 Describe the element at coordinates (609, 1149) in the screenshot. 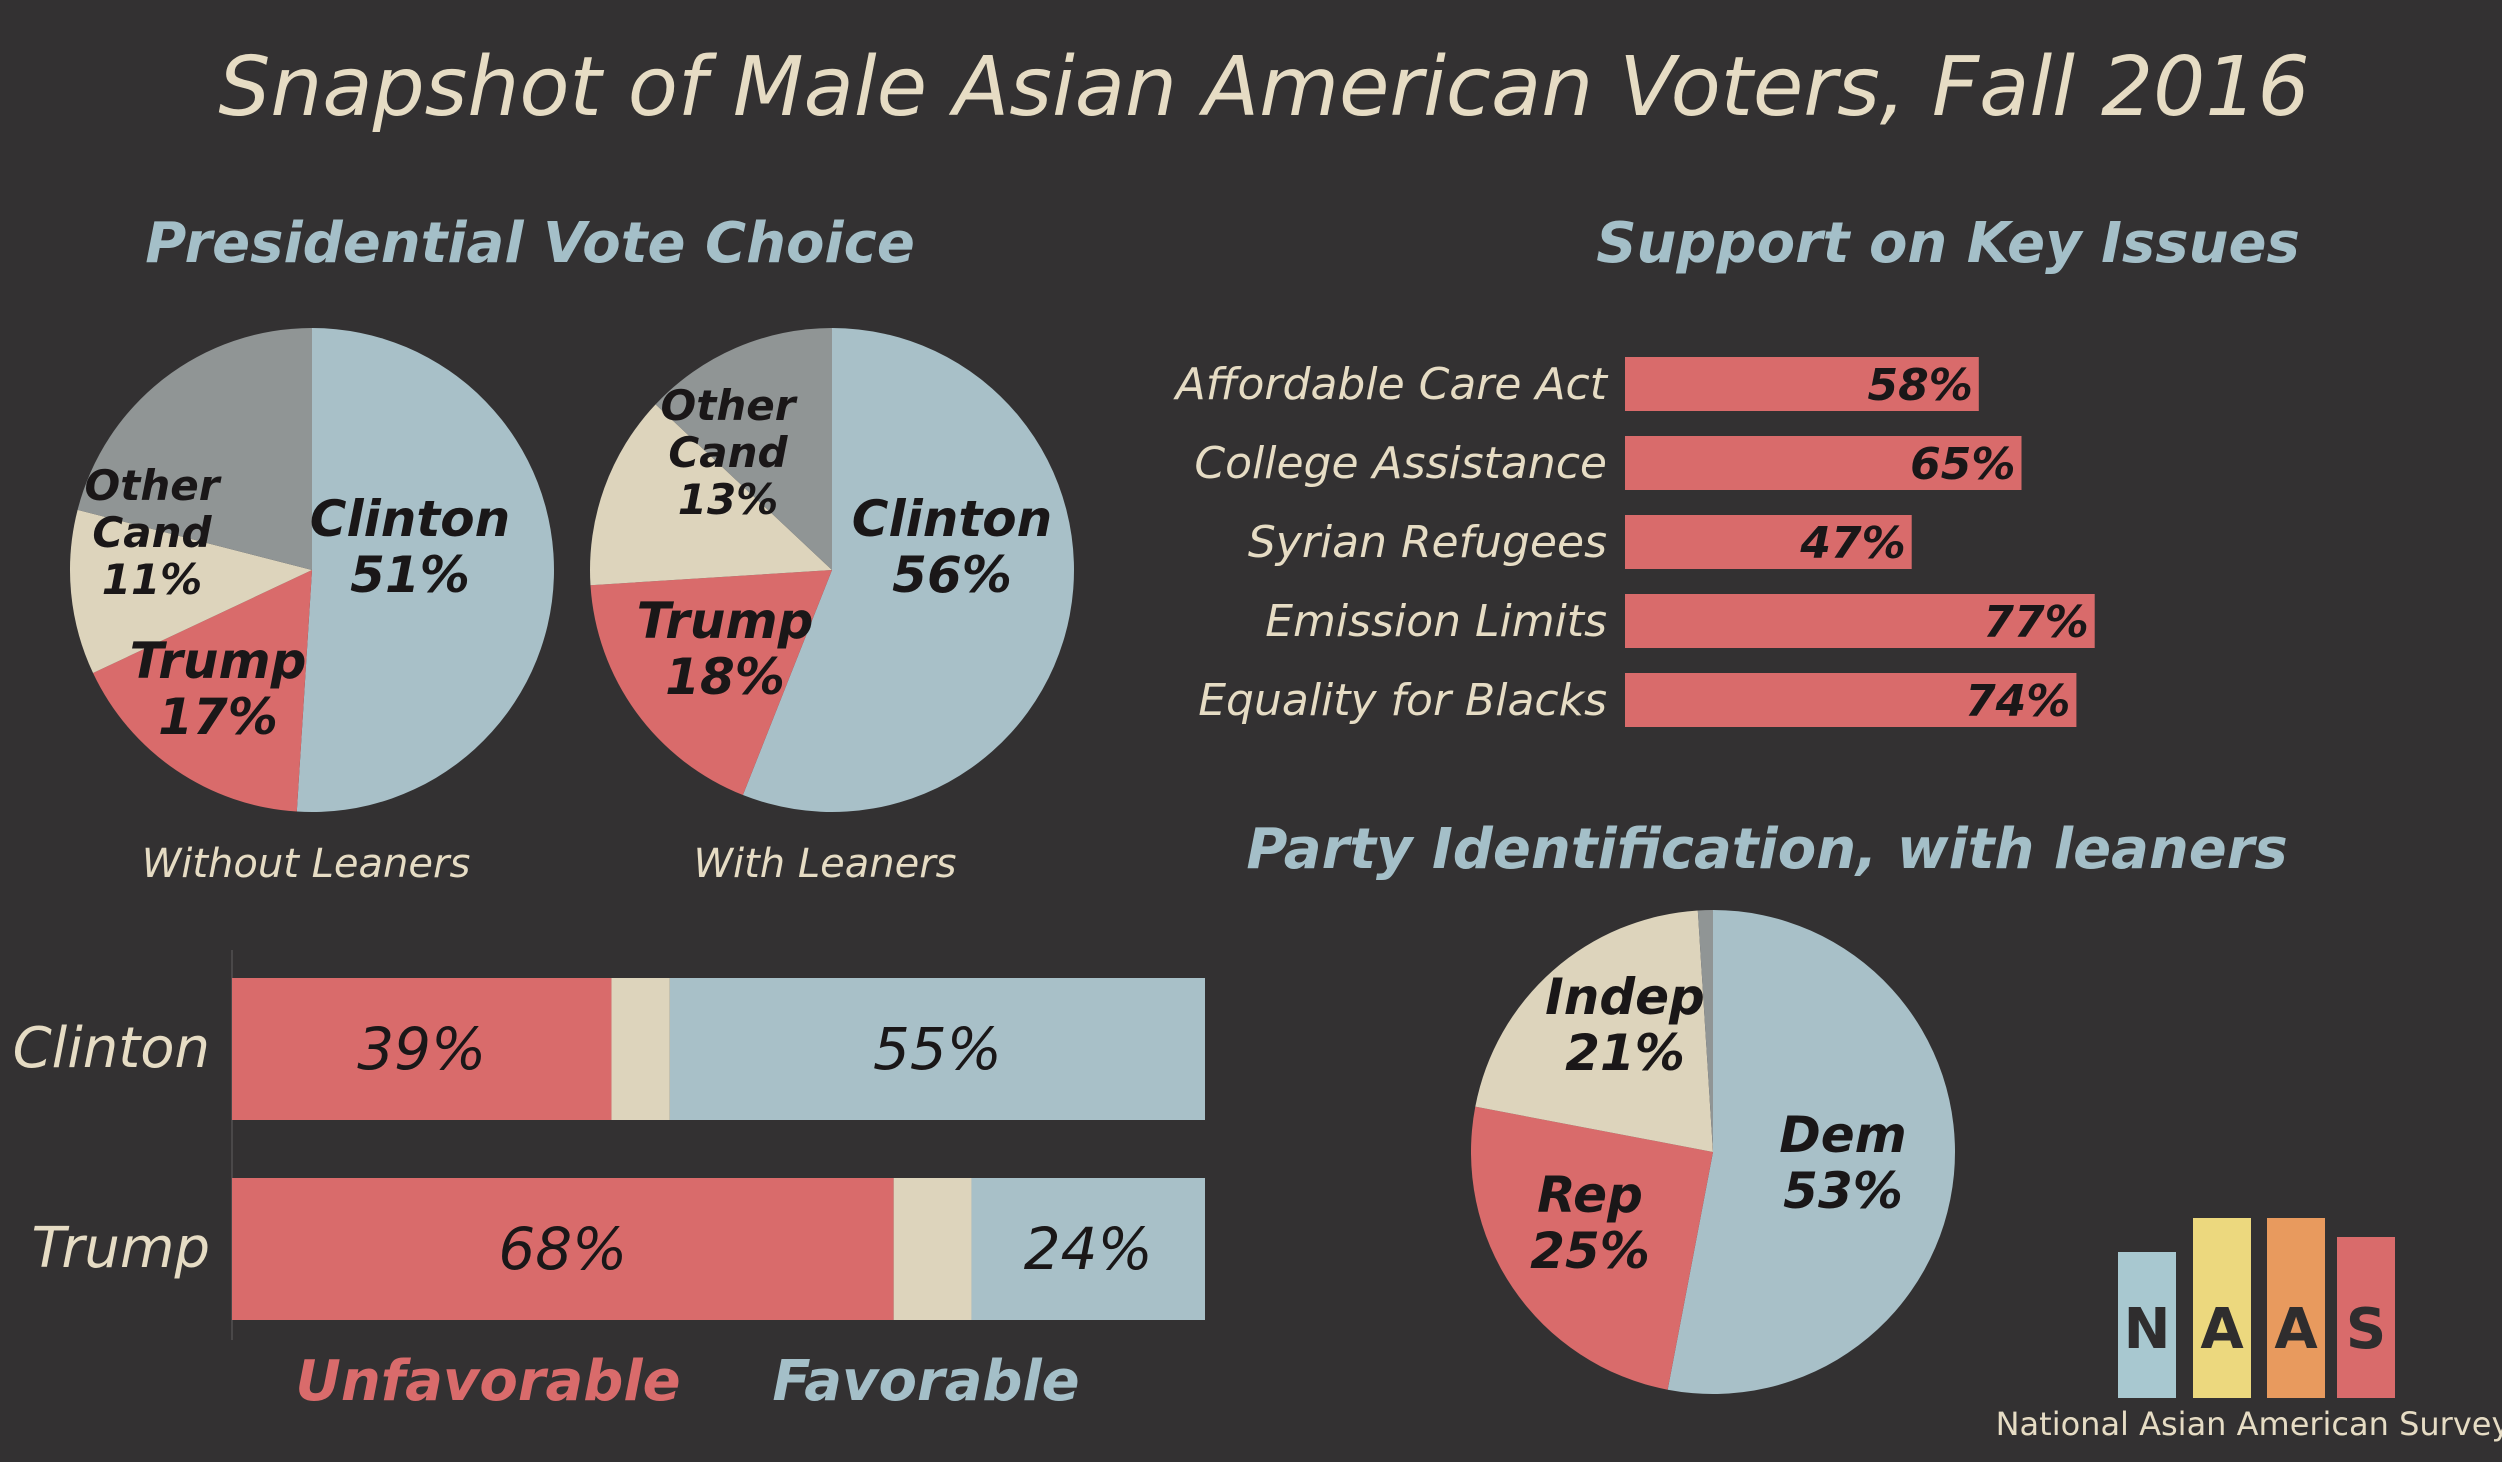

I see `favorability-bars: Clinton 39% 55% Trump 68% 24%` at that location.